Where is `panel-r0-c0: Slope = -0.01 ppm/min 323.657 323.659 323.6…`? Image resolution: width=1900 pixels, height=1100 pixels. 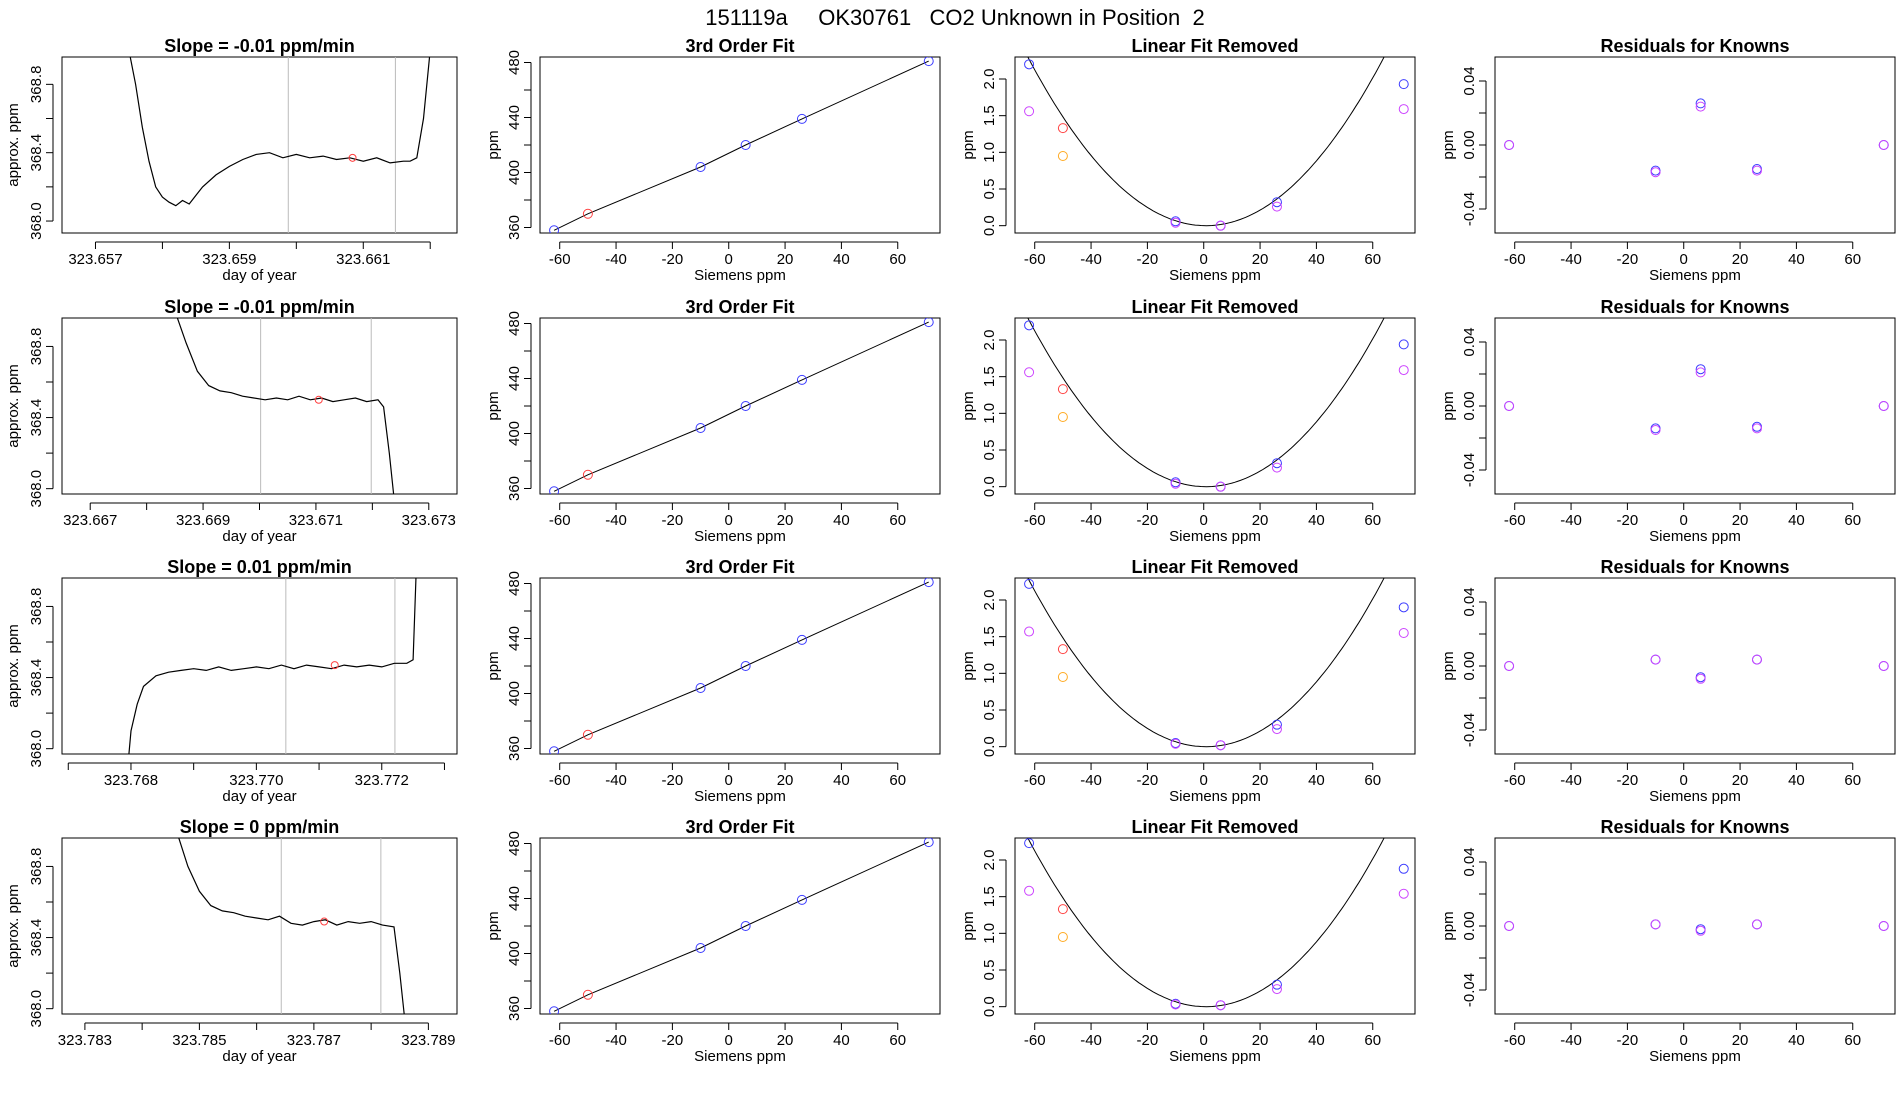 panel-r0-c0: Slope = -0.01 ppm/min 323.657 323.659 323.6… is located at coordinates (231, 160).